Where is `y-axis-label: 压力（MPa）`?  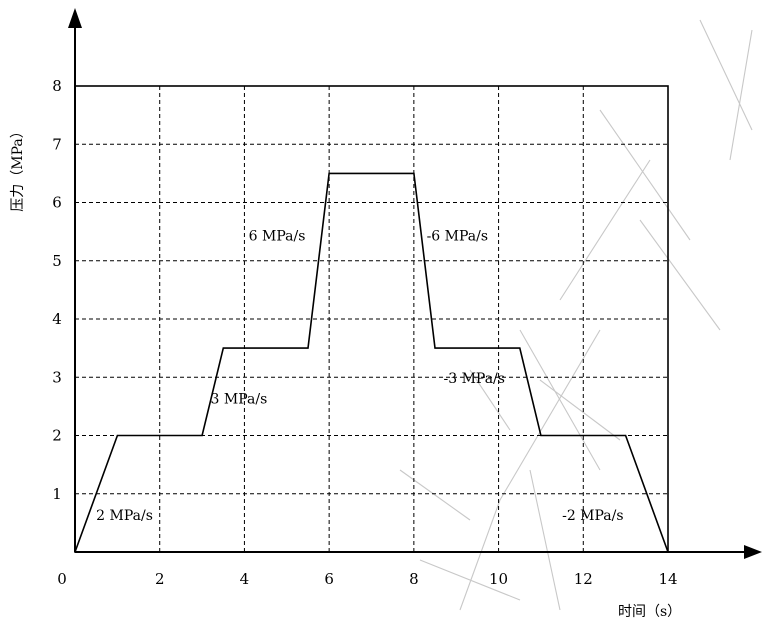 y-axis-label: 压力（MPa） is located at coordinates (18, 167).